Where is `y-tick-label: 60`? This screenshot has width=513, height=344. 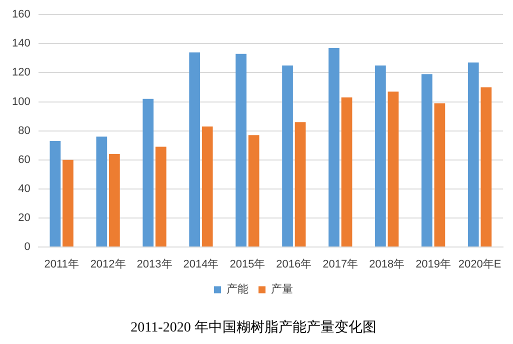 y-tick-label: 60 is located at coordinates (24, 160).